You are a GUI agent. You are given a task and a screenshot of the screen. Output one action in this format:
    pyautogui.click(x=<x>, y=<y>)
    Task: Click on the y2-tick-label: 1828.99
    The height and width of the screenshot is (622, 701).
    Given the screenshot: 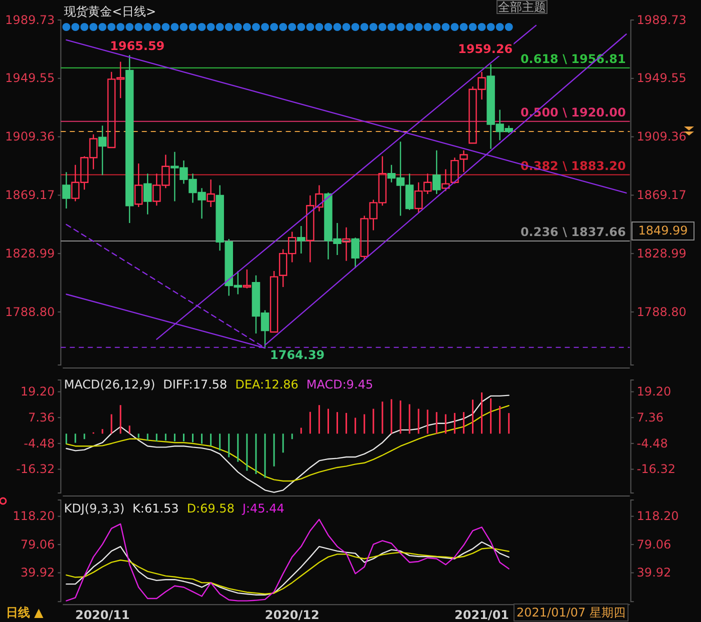 What is the action you would take?
    pyautogui.click(x=661, y=253)
    